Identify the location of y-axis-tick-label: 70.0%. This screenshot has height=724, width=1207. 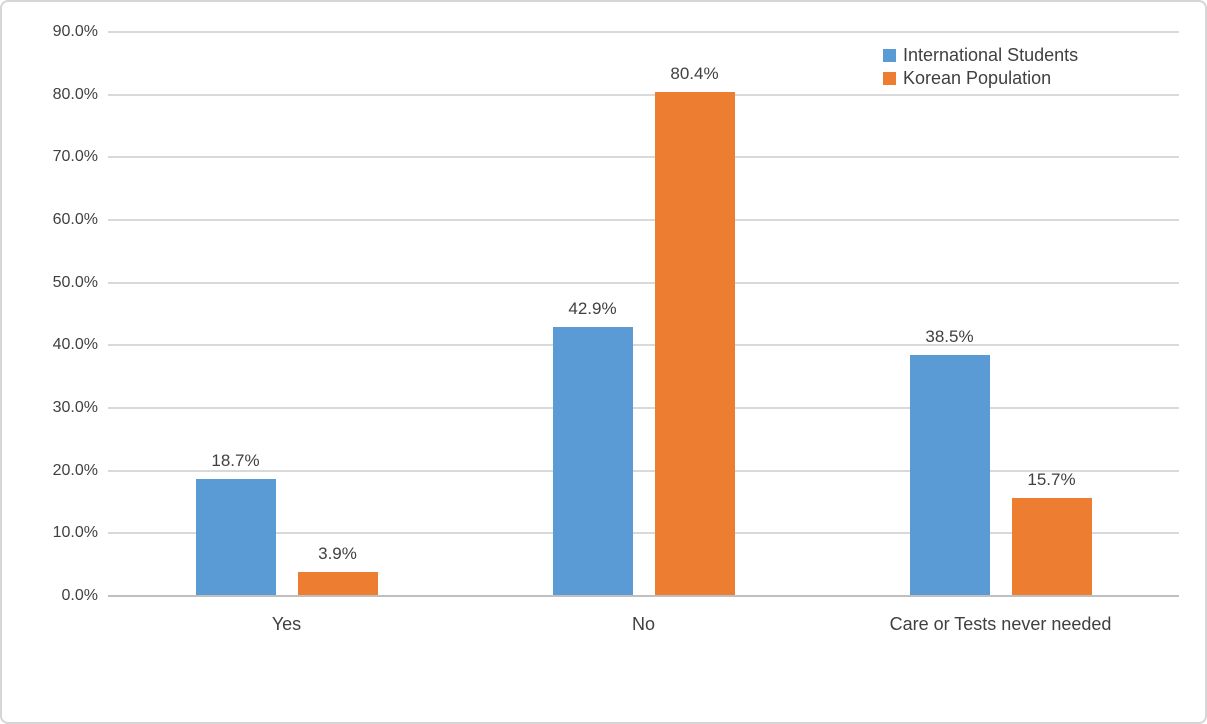
(75, 157).